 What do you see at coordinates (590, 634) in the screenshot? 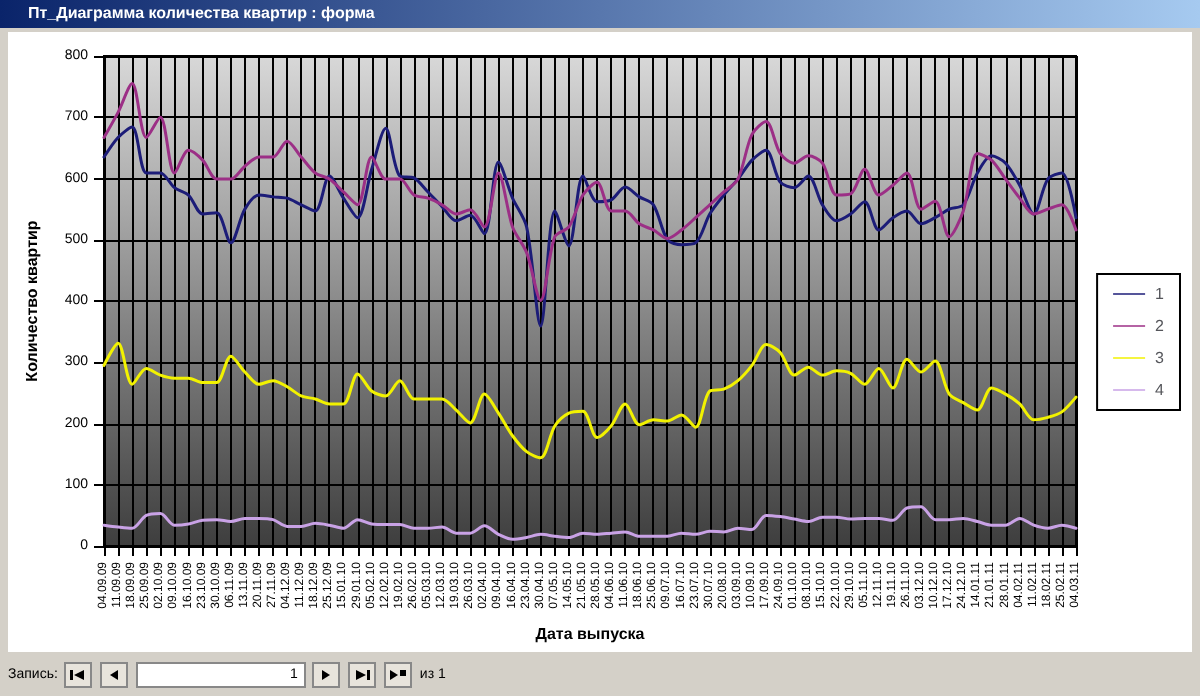
I see `x-axis-title: Дата выпуска` at bounding box center [590, 634].